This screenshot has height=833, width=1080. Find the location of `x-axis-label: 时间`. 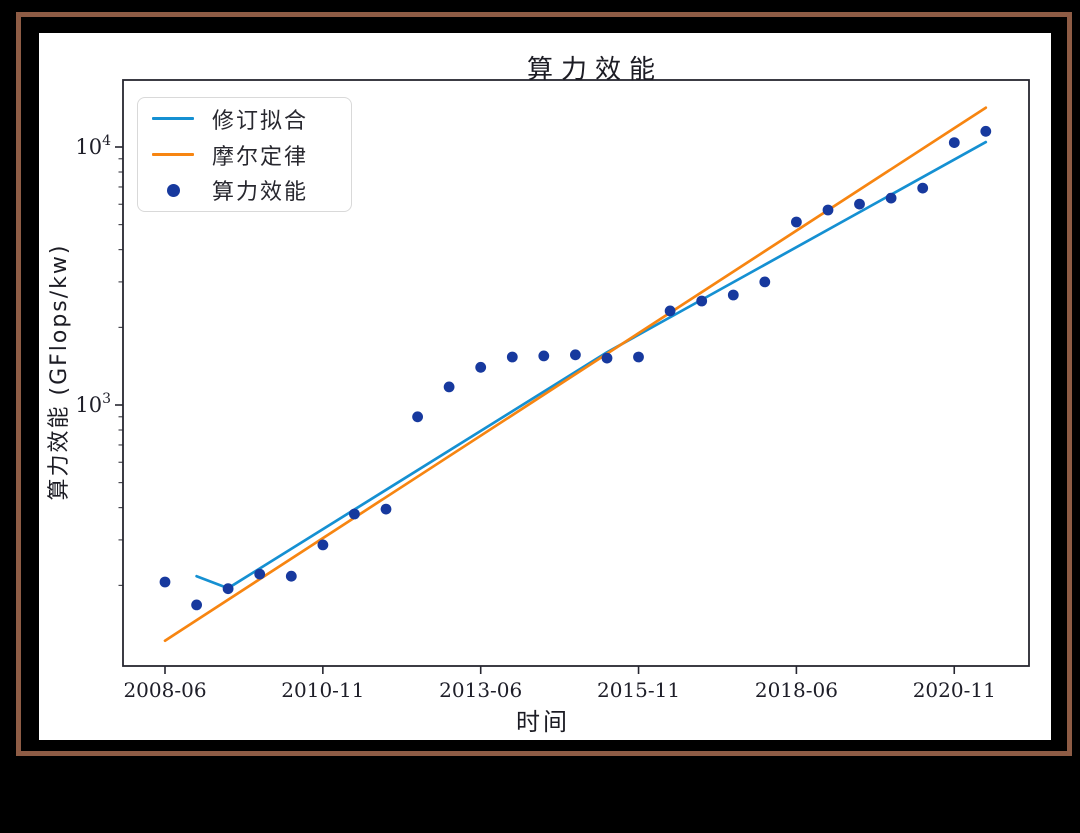

x-axis-label: 时间 is located at coordinates (543, 722).